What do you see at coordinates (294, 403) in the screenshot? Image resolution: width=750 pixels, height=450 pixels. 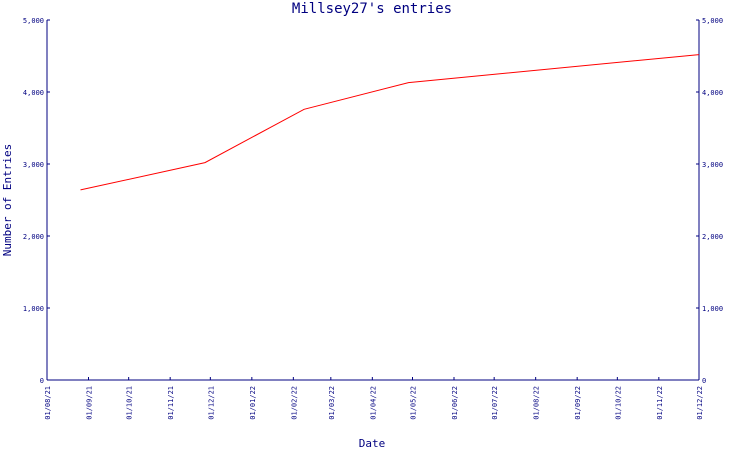 I see `x-tick-label: 01/02/22` at bounding box center [294, 403].